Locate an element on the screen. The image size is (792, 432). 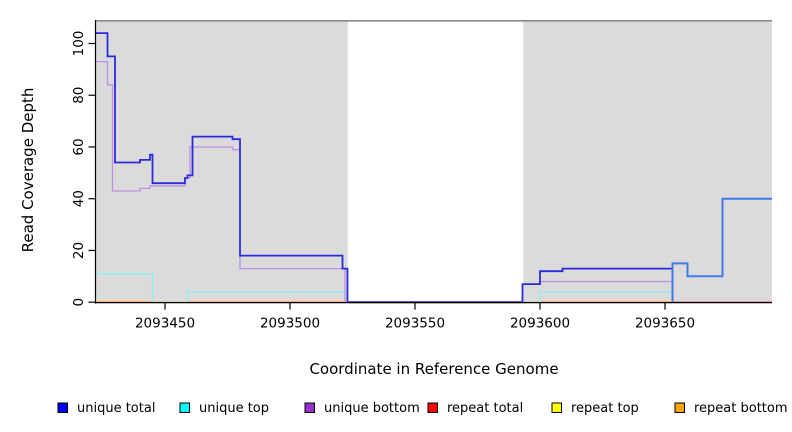
x-tick-label: 2093600 is located at coordinates (540, 324).